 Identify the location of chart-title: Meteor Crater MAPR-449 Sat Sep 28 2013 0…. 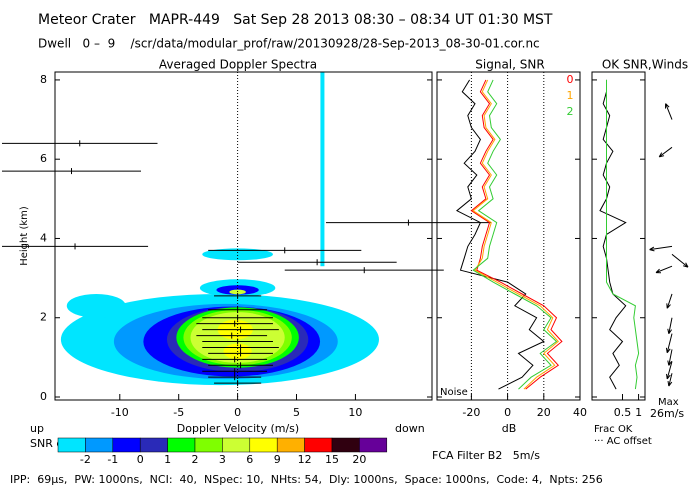
(295, 20).